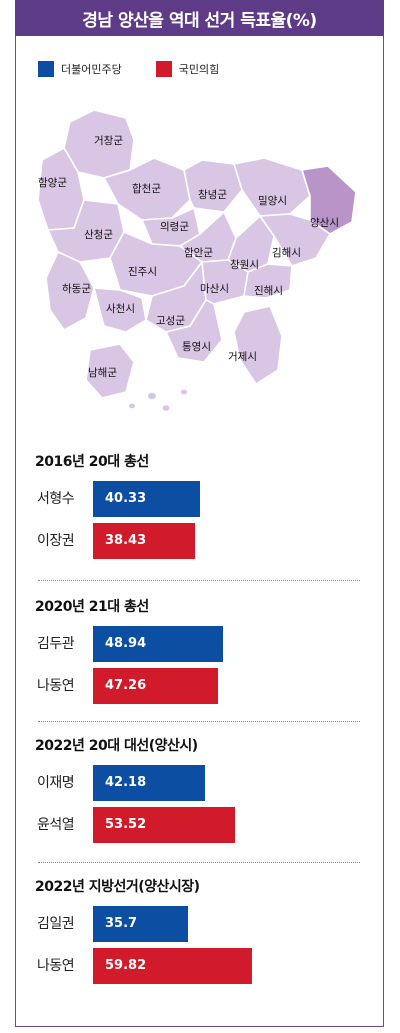  Describe the element at coordinates (170, 321) in the screenshot. I see `map-label-14: 고성군` at that location.